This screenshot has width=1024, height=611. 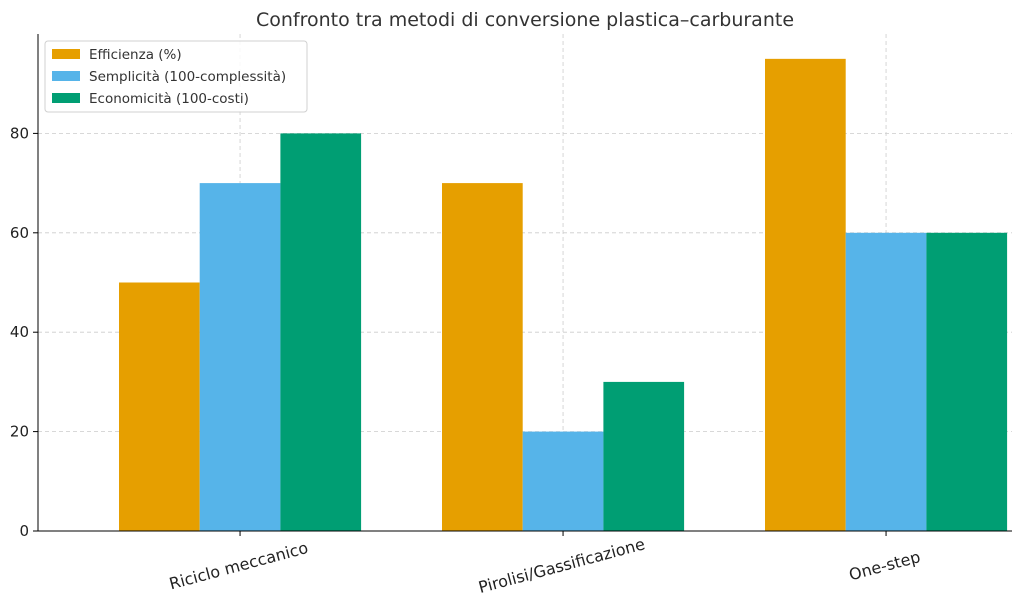 I want to click on y-tick-label: 60, so click(x=19, y=233).